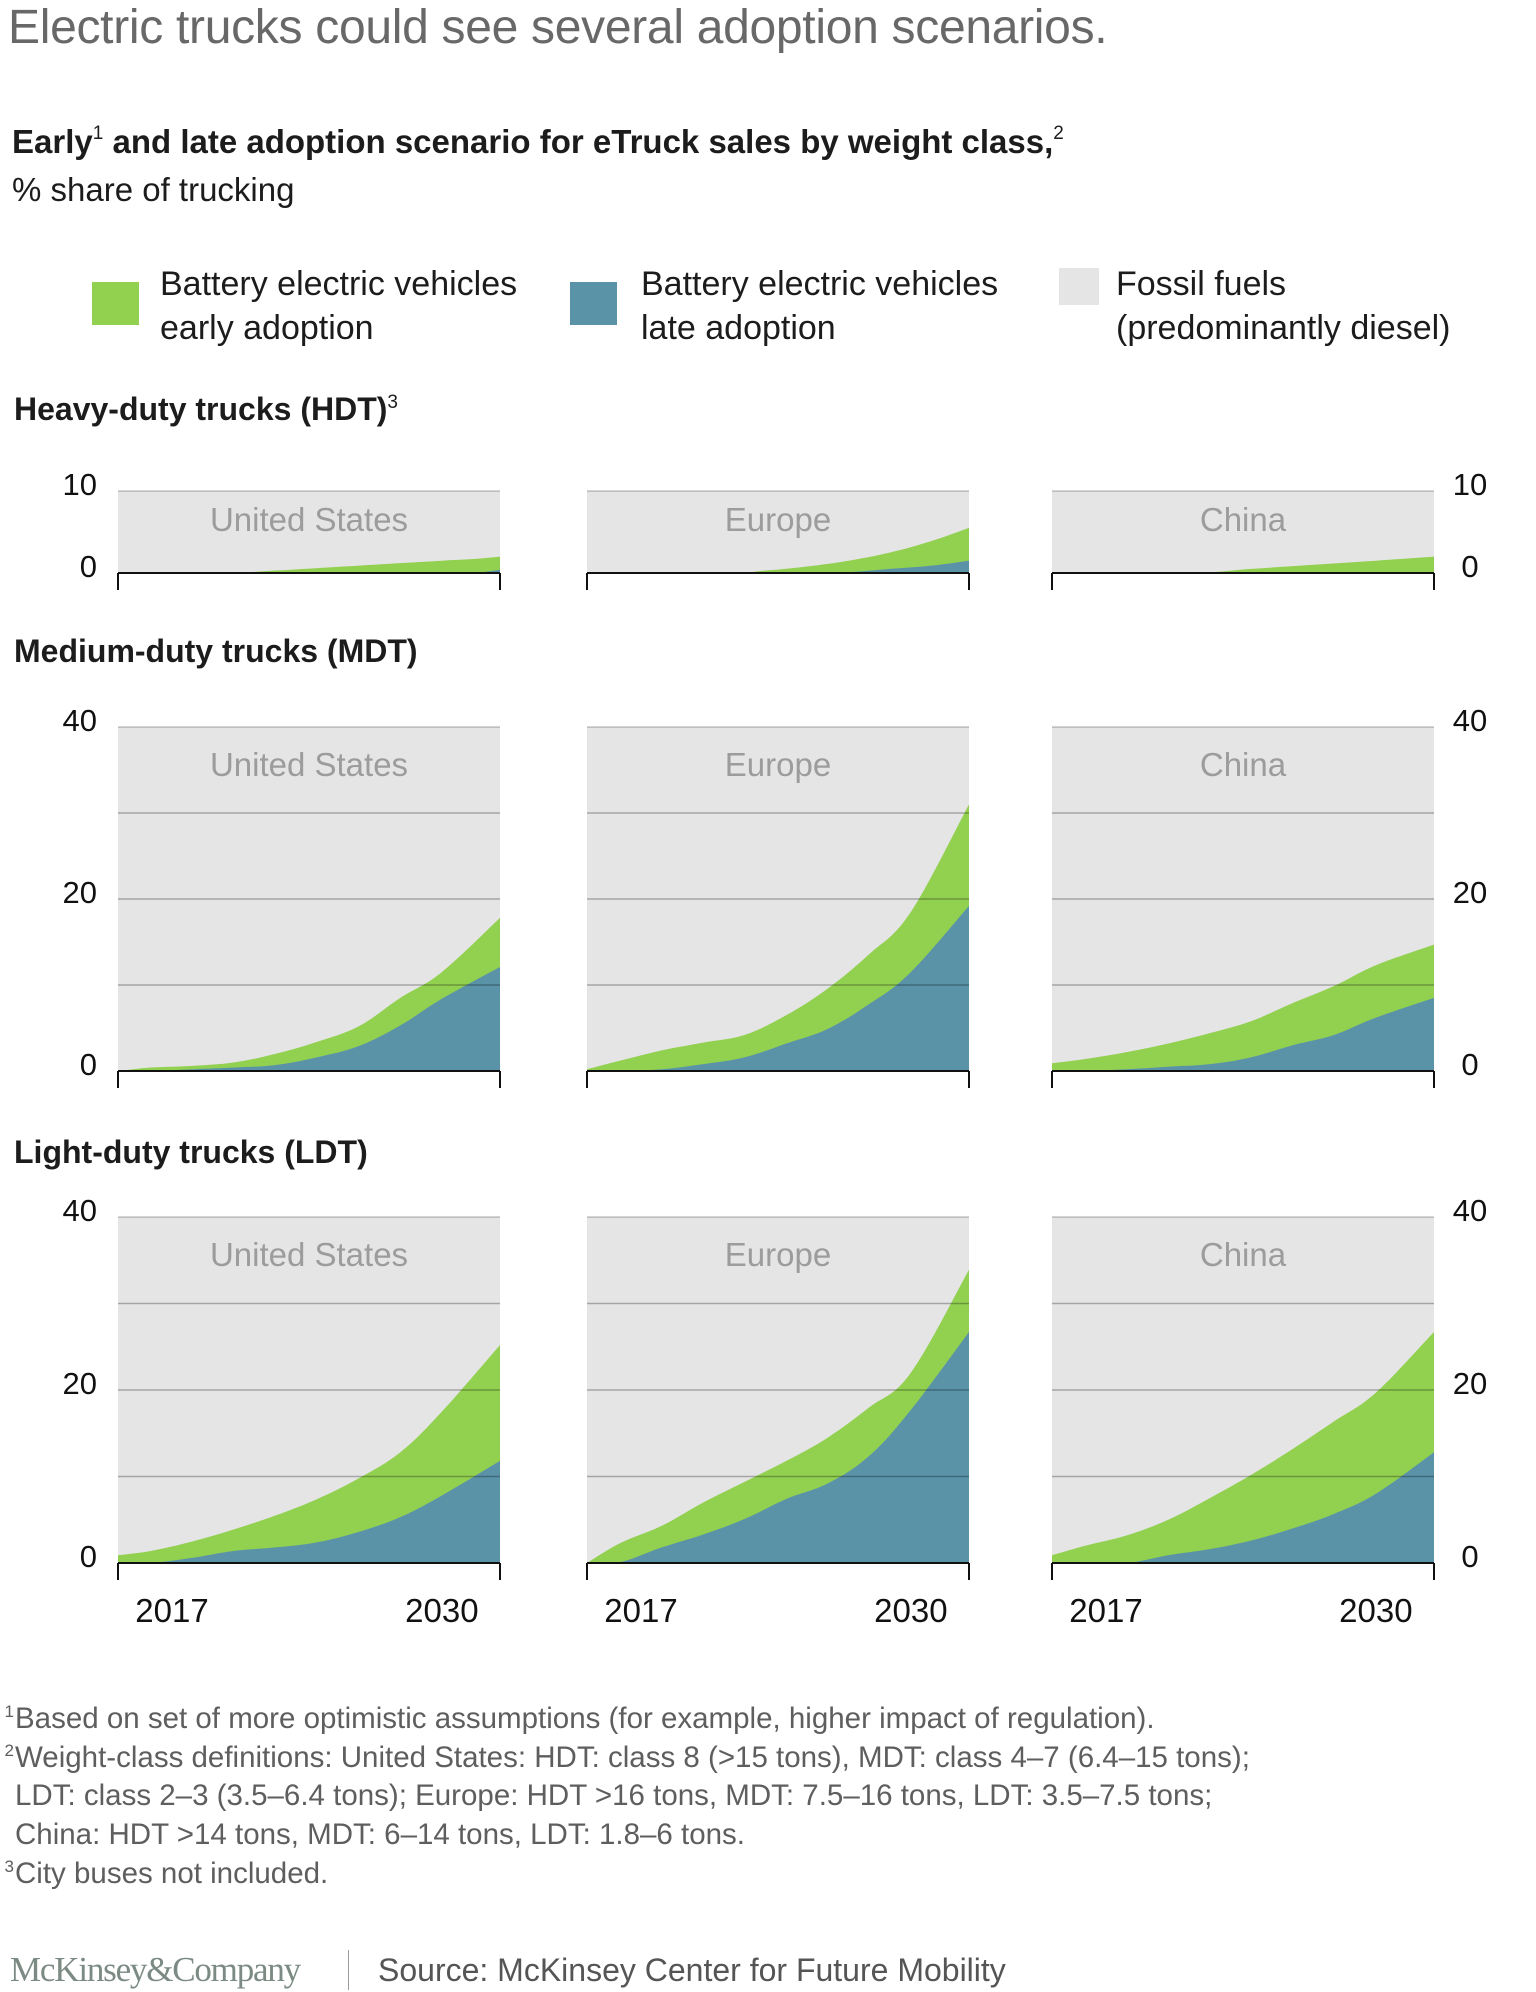 The image size is (1536, 1992). What do you see at coordinates (98, 133) in the screenshot?
I see `footnote-ref-1: 1` at bounding box center [98, 133].